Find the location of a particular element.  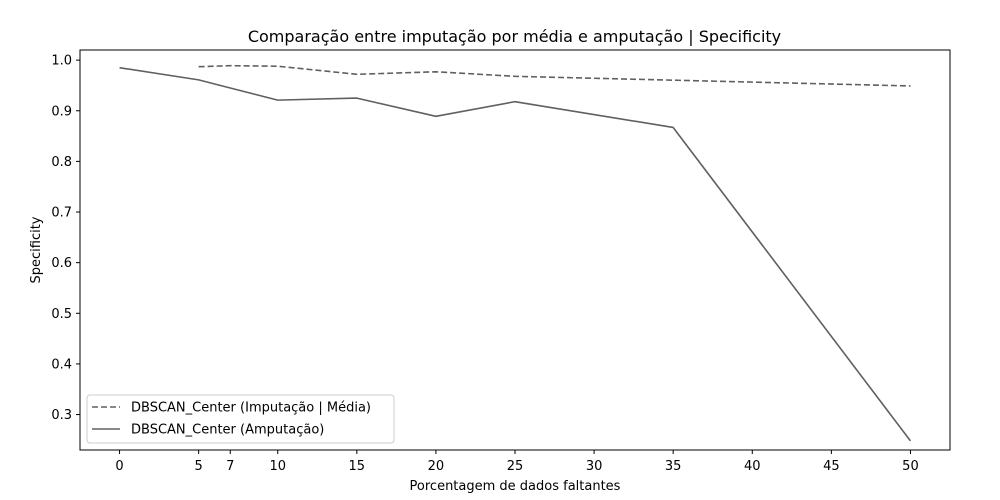

x-tick-label: 20 is located at coordinates (436, 466).